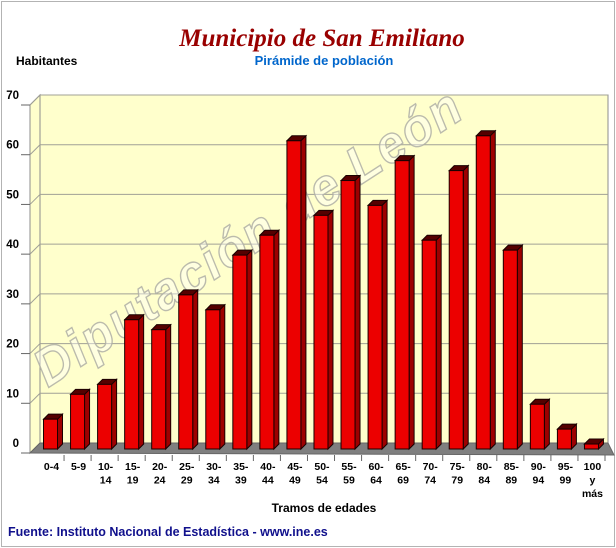 The image size is (616, 548). What do you see at coordinates (133, 474) in the screenshot?
I see `x-tick-label: 15-19` at bounding box center [133, 474].